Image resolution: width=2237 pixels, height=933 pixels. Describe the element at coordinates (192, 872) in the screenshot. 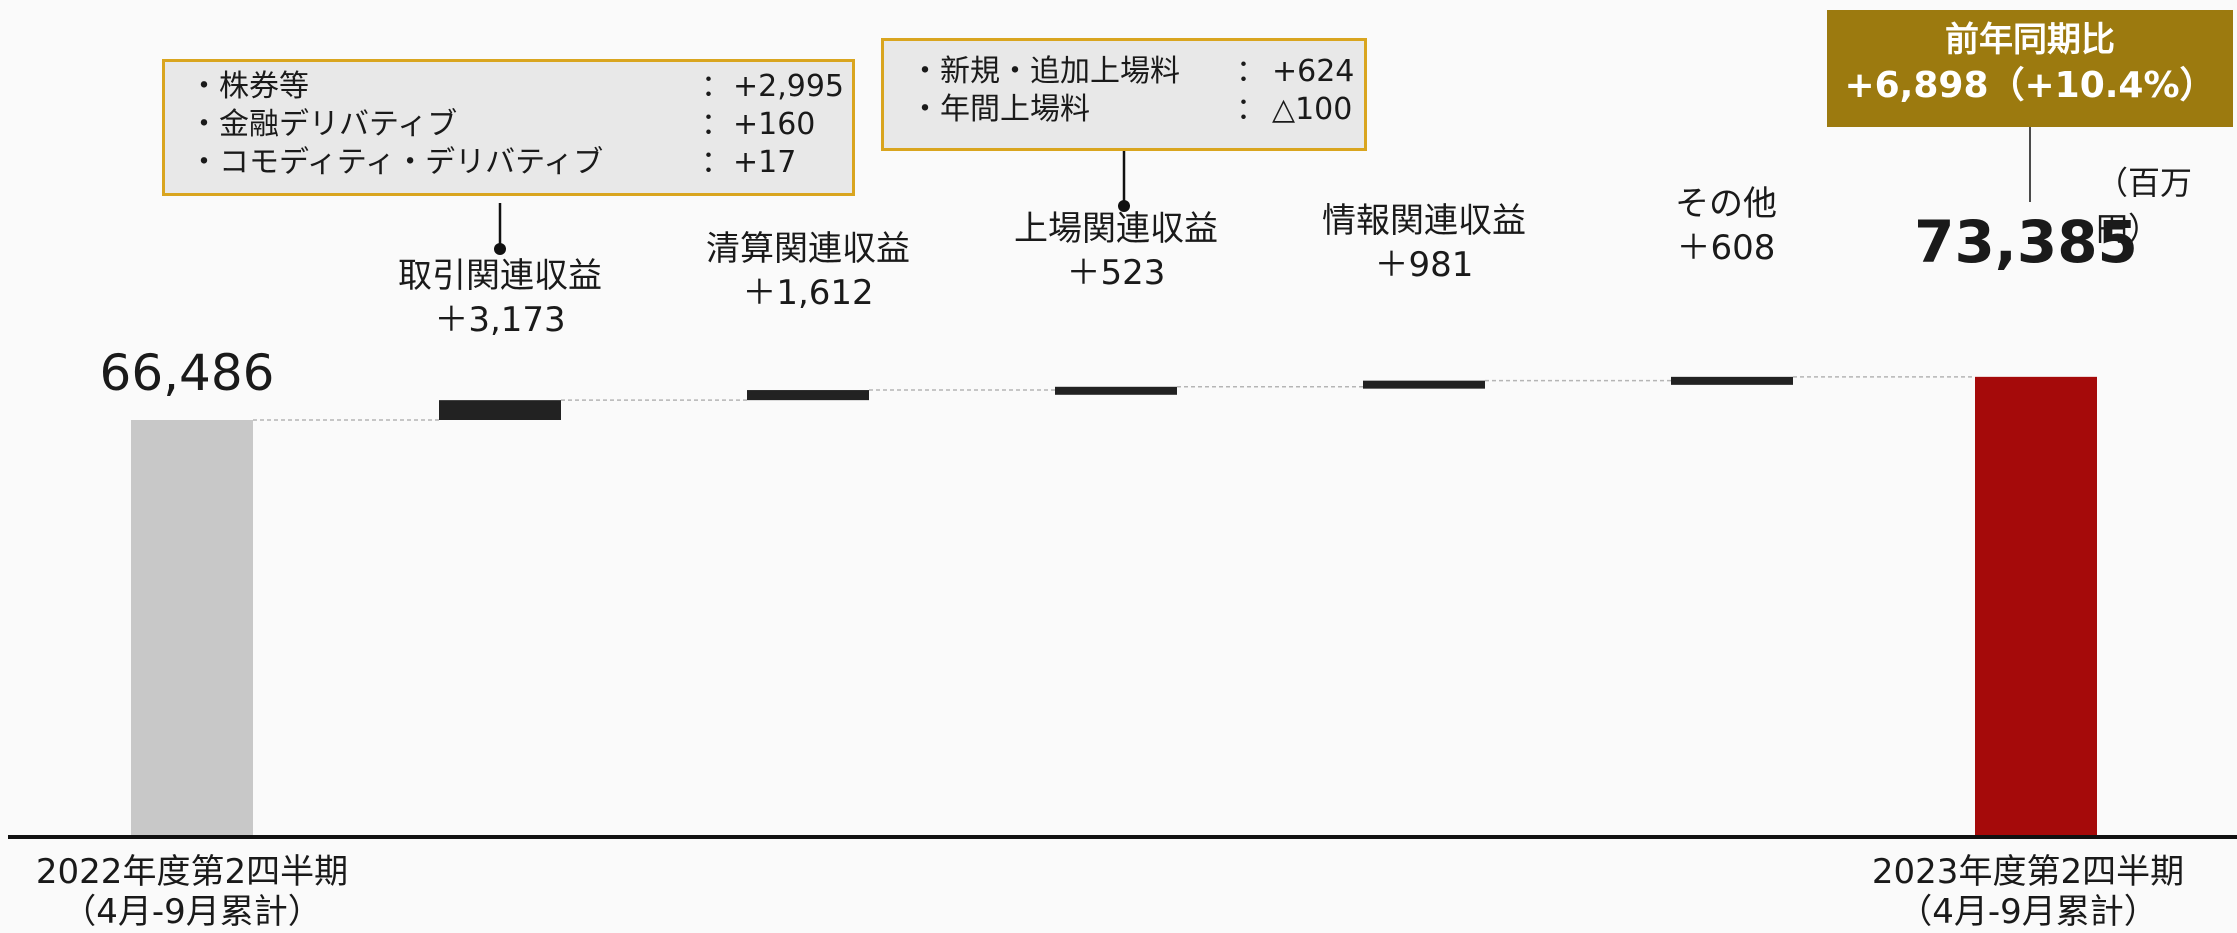

I see `x-label-line: 2022年度第2四半期` at that location.